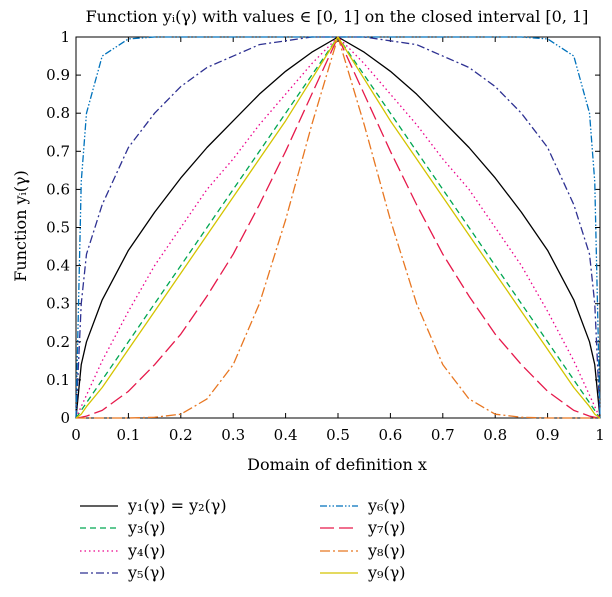 This screenshot has width=612, height=597. What do you see at coordinates (363, 527) in the screenshot?
I see `legend-item: y₇(γ)` at bounding box center [363, 527].